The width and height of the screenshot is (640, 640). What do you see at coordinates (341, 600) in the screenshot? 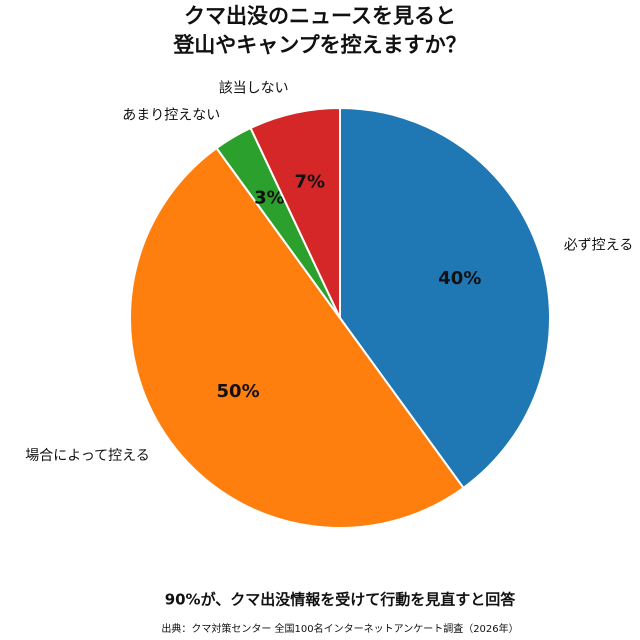
I see `chart-subtitle: 90%が、クマ出没情報を受けて行動を見直すと回答` at bounding box center [341, 600].